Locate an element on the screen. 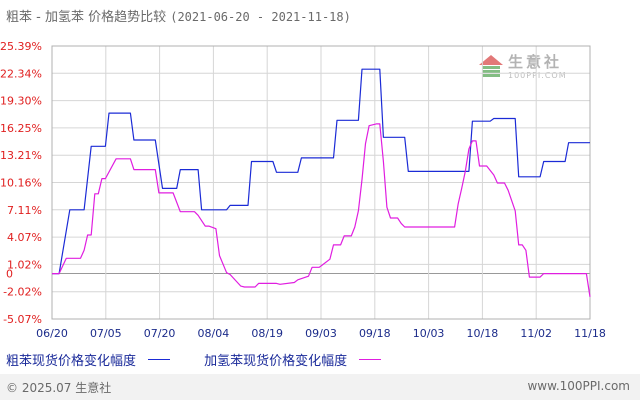 The height and width of the screenshot is (400, 640). x-tick-label: 11/02 is located at coordinates (536, 333).